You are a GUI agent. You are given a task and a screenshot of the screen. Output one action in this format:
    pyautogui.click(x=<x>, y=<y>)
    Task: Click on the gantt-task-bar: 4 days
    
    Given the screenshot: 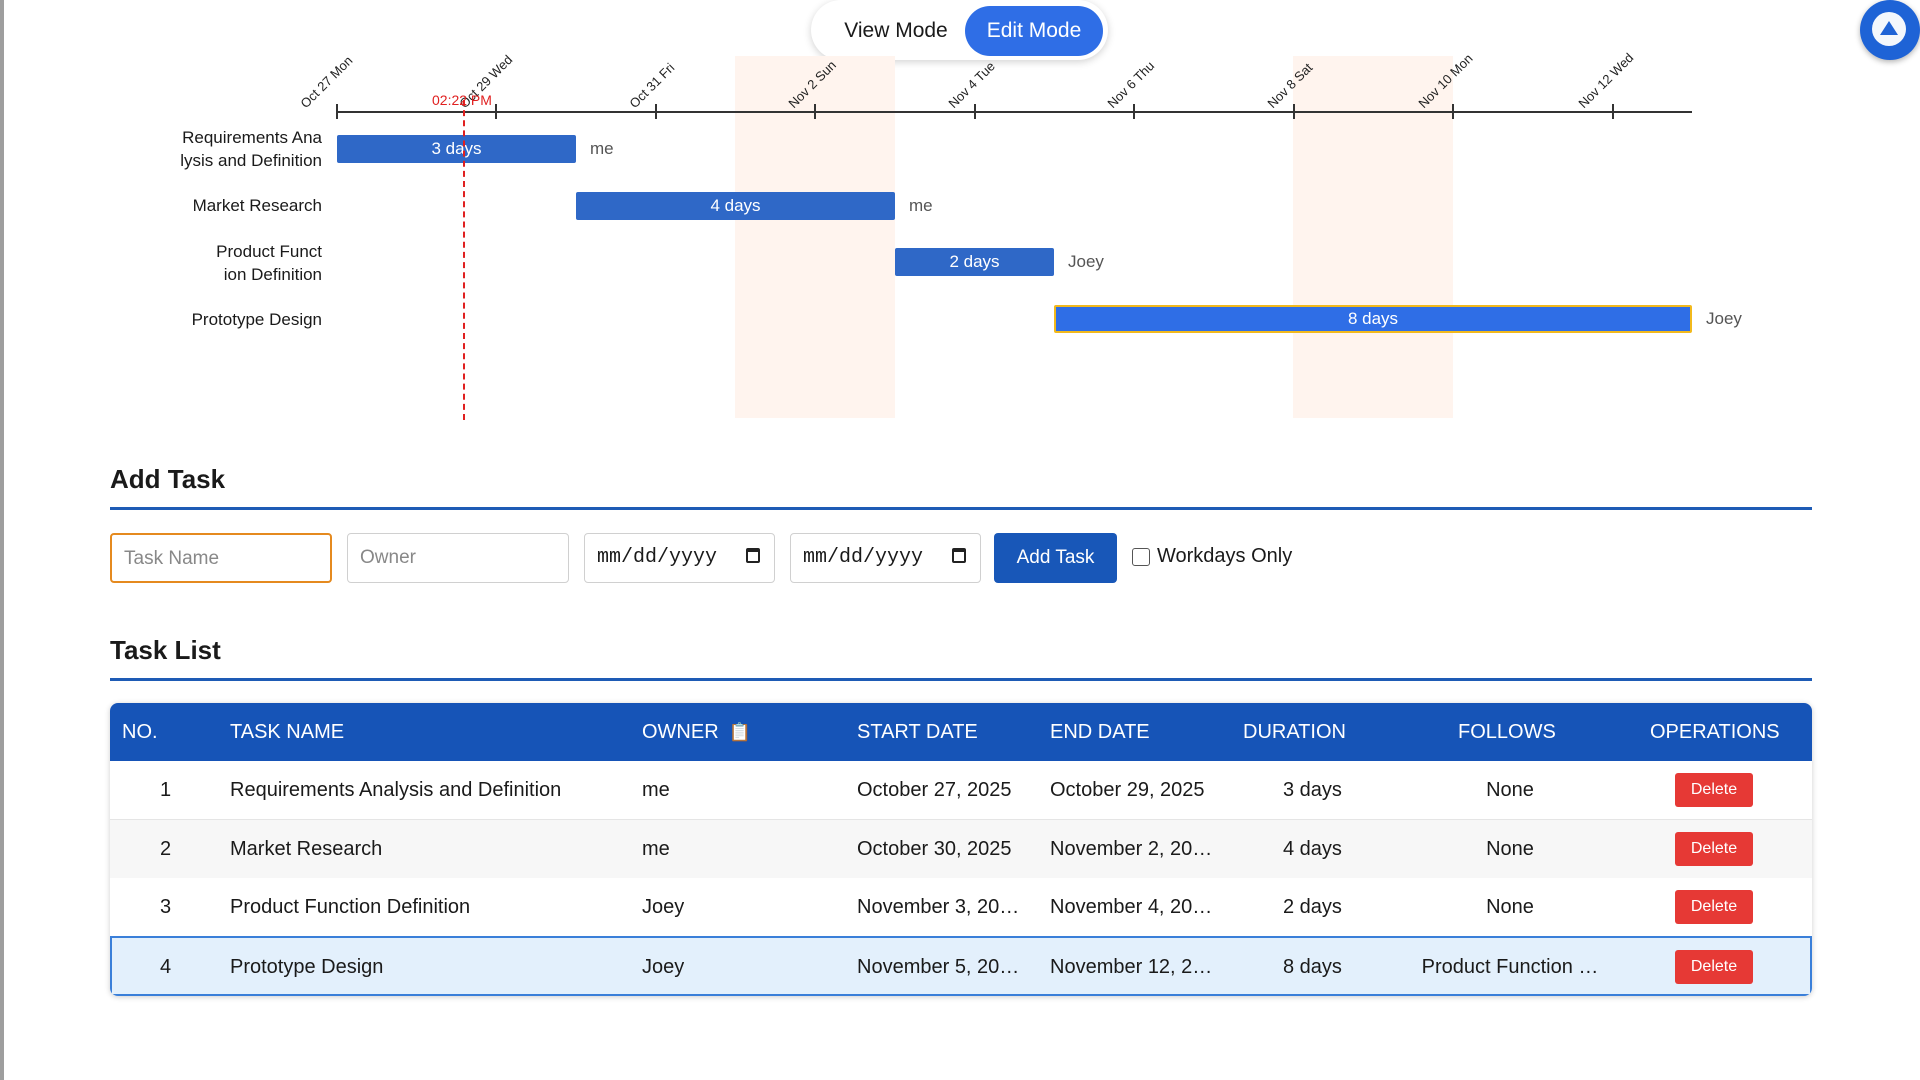 What is the action you would take?
    pyautogui.click(x=735, y=206)
    